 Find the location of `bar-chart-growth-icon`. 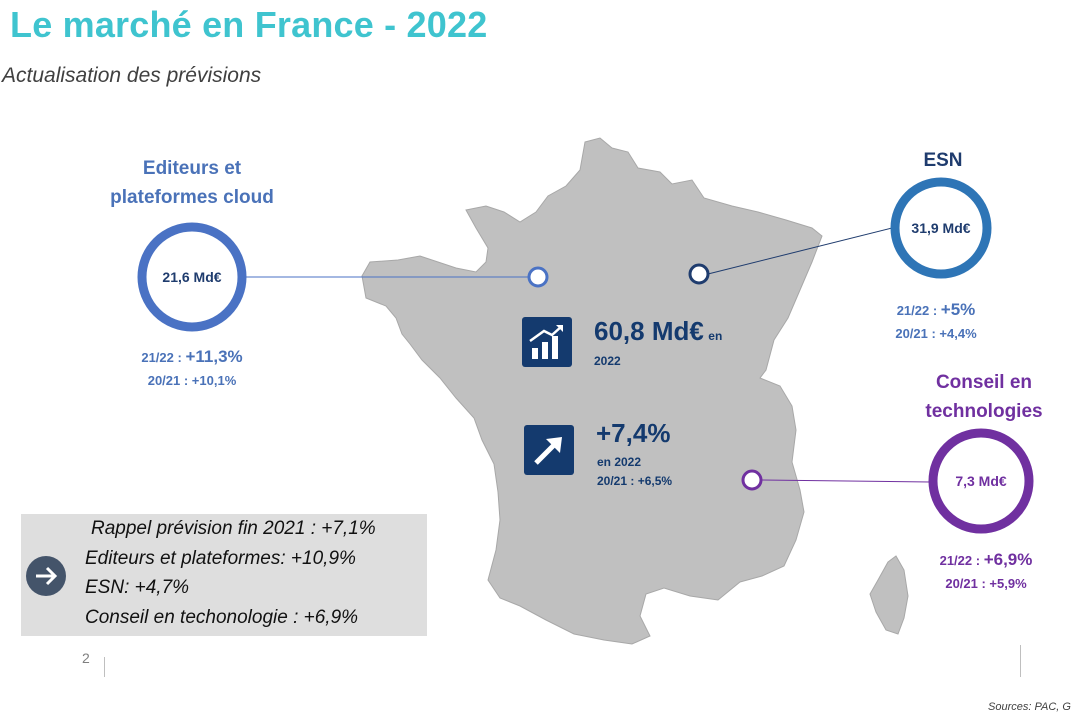

bar-chart-growth-icon is located at coordinates (547, 342).